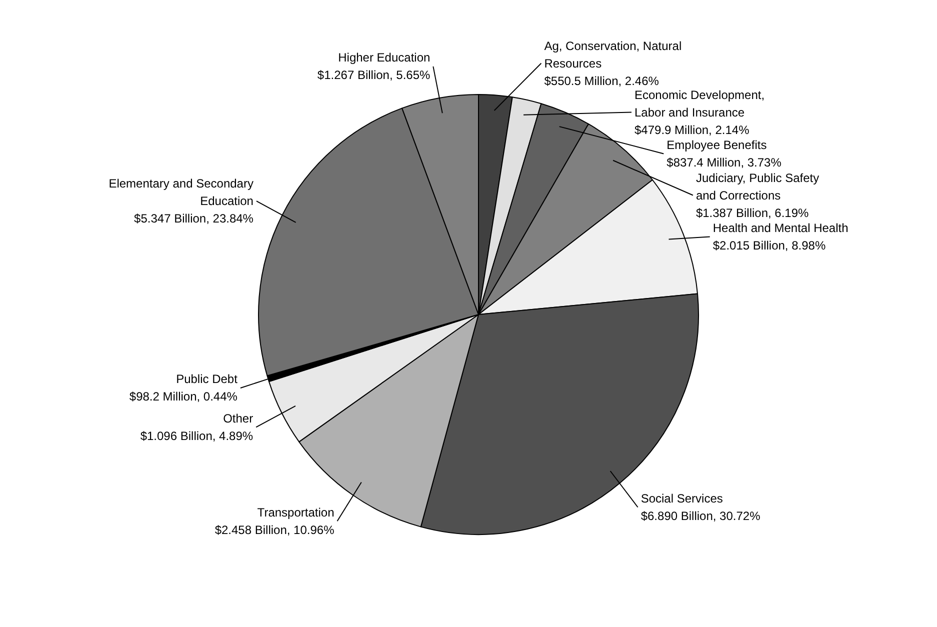  Describe the element at coordinates (769, 245) in the screenshot. I see `data-label: $2.015 Billion, 8.98%` at that location.